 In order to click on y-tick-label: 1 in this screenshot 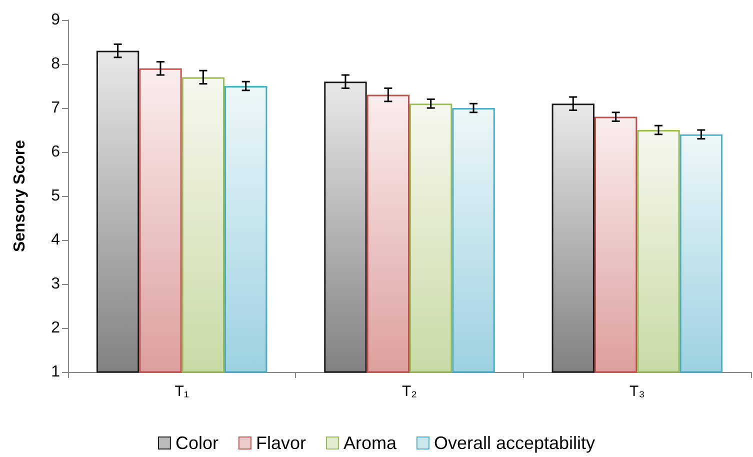, I will do `click(55, 372)`.